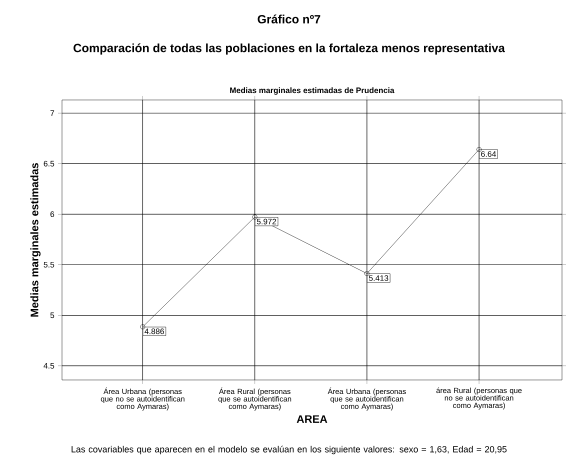 This screenshot has height=474, width=578. What do you see at coordinates (289, 450) in the screenshot?
I see `text: Las covariables que aparecen en el modelo se evalúan en los siguiente valores: sexo = 1,63, Edad = 20,95` at bounding box center [289, 450].